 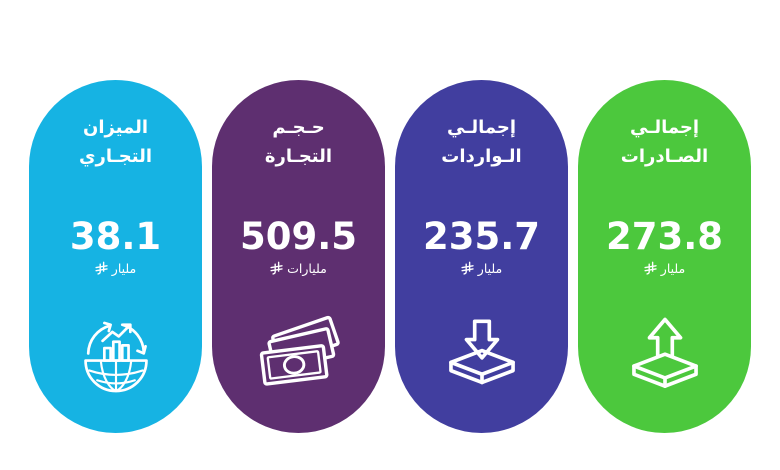 What do you see at coordinates (665, 356) in the screenshot?
I see `export-box-icon` at bounding box center [665, 356].